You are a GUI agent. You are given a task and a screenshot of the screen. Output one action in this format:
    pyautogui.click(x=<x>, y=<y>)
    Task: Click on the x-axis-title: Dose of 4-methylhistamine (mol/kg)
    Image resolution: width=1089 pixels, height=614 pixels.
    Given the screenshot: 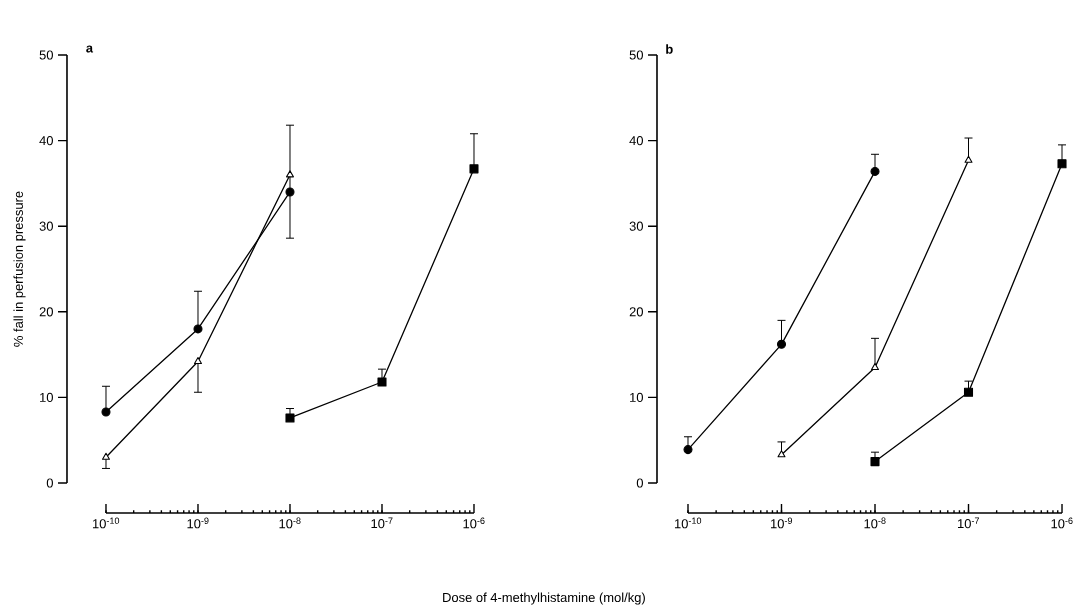 What is the action you would take?
    pyautogui.click(x=544, y=598)
    